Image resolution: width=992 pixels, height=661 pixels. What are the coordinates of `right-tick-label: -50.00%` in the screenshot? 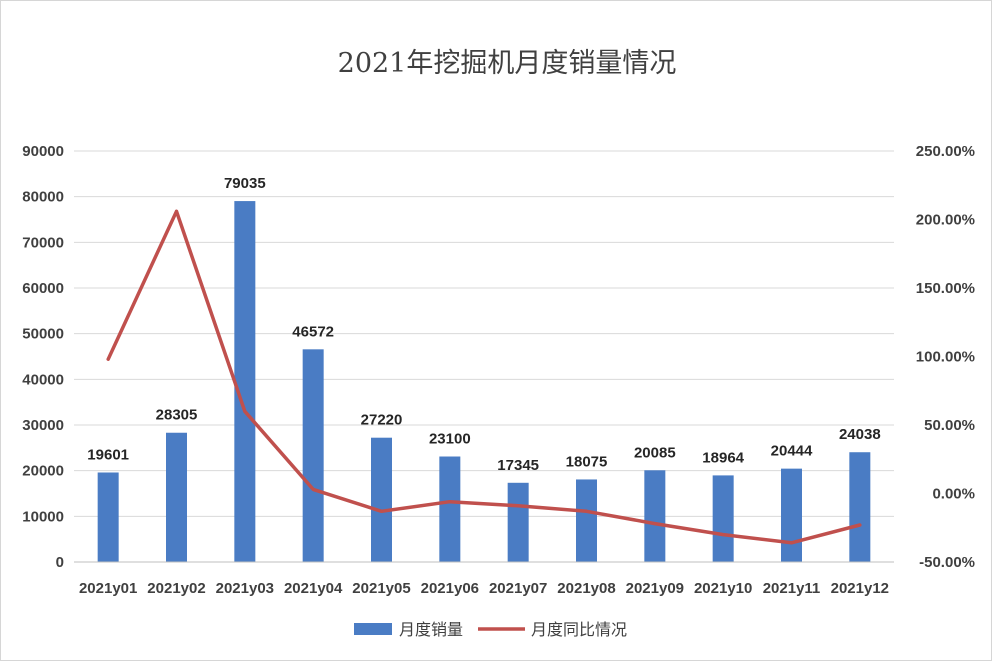 It's located at (947, 562).